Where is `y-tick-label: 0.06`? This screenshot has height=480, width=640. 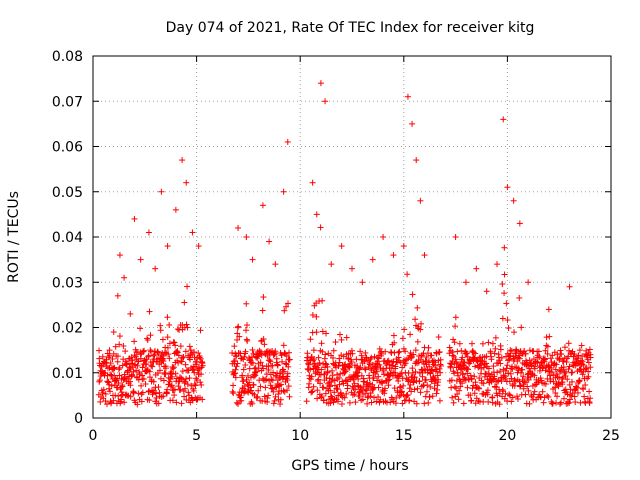
y-tick-label: 0.06 is located at coordinates (67, 148).